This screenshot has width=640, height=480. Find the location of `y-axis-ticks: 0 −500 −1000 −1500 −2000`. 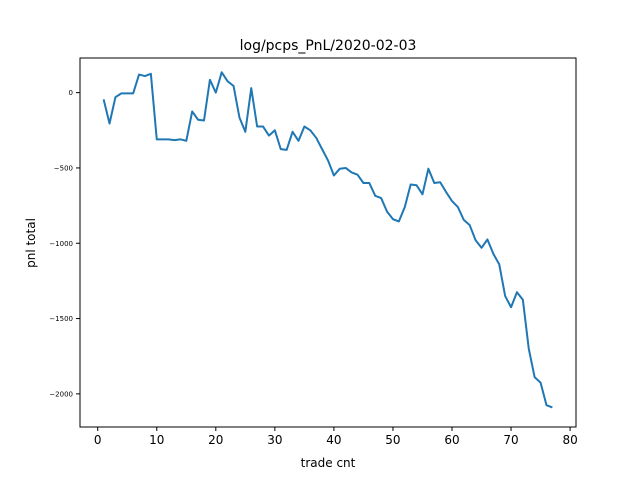

y-axis-ticks: 0 −500 −1000 −1500 −2000 is located at coordinates (64, 243).